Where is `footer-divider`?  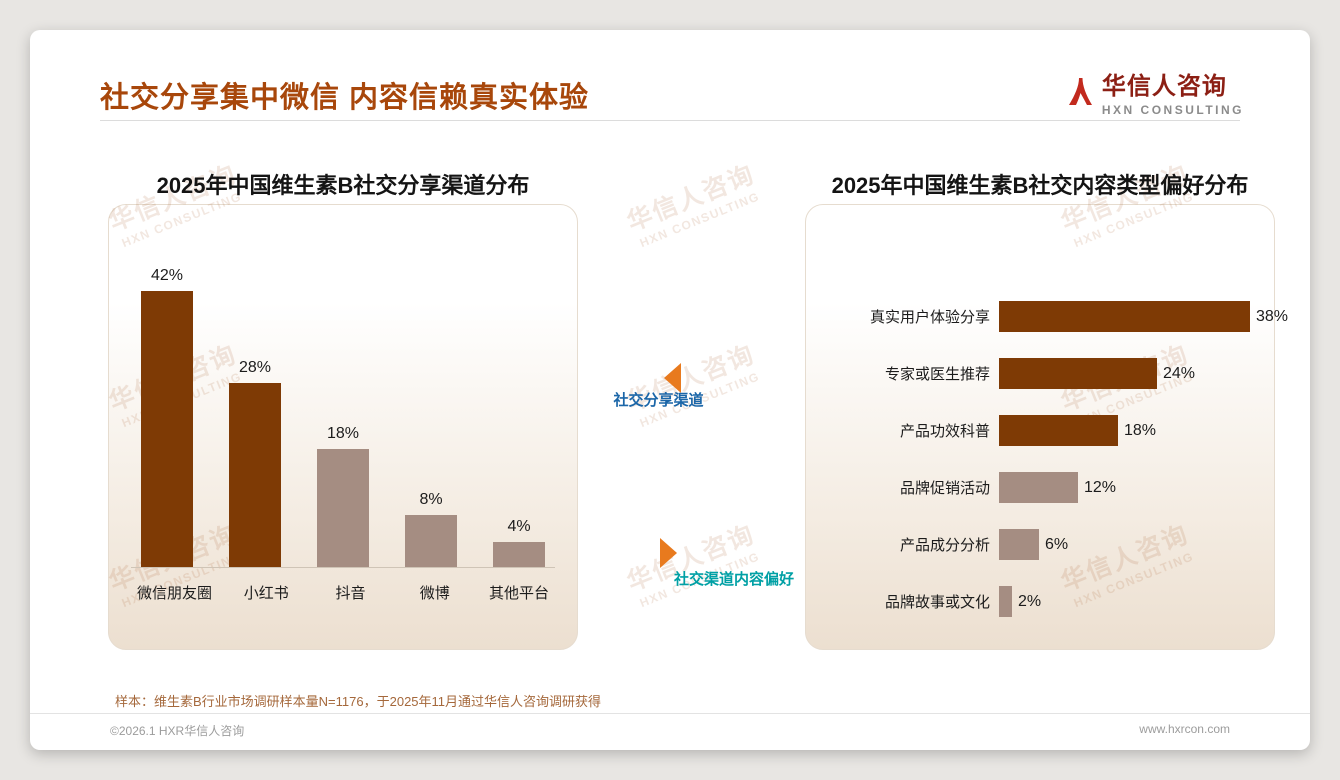 footer-divider is located at coordinates (670, 713).